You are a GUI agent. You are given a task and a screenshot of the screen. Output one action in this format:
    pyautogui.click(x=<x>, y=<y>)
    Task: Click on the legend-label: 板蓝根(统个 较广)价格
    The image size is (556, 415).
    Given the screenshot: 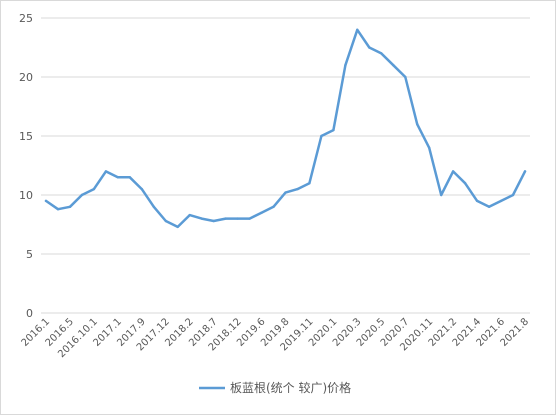 What is the action you would take?
    pyautogui.click(x=290, y=387)
    